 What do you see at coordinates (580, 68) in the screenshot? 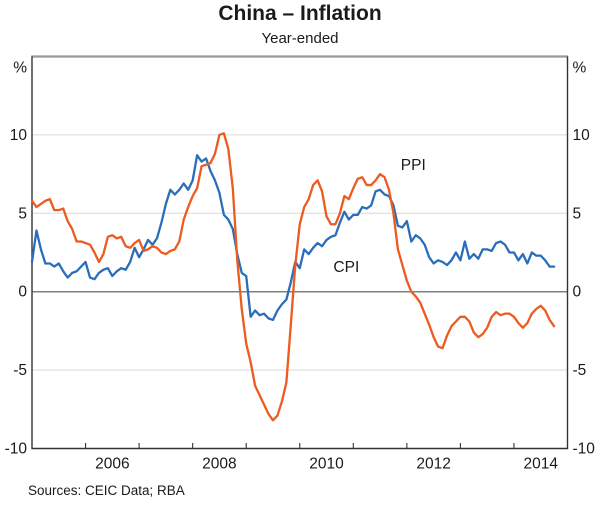
I see `y-axis-unit-right: %` at bounding box center [580, 68].